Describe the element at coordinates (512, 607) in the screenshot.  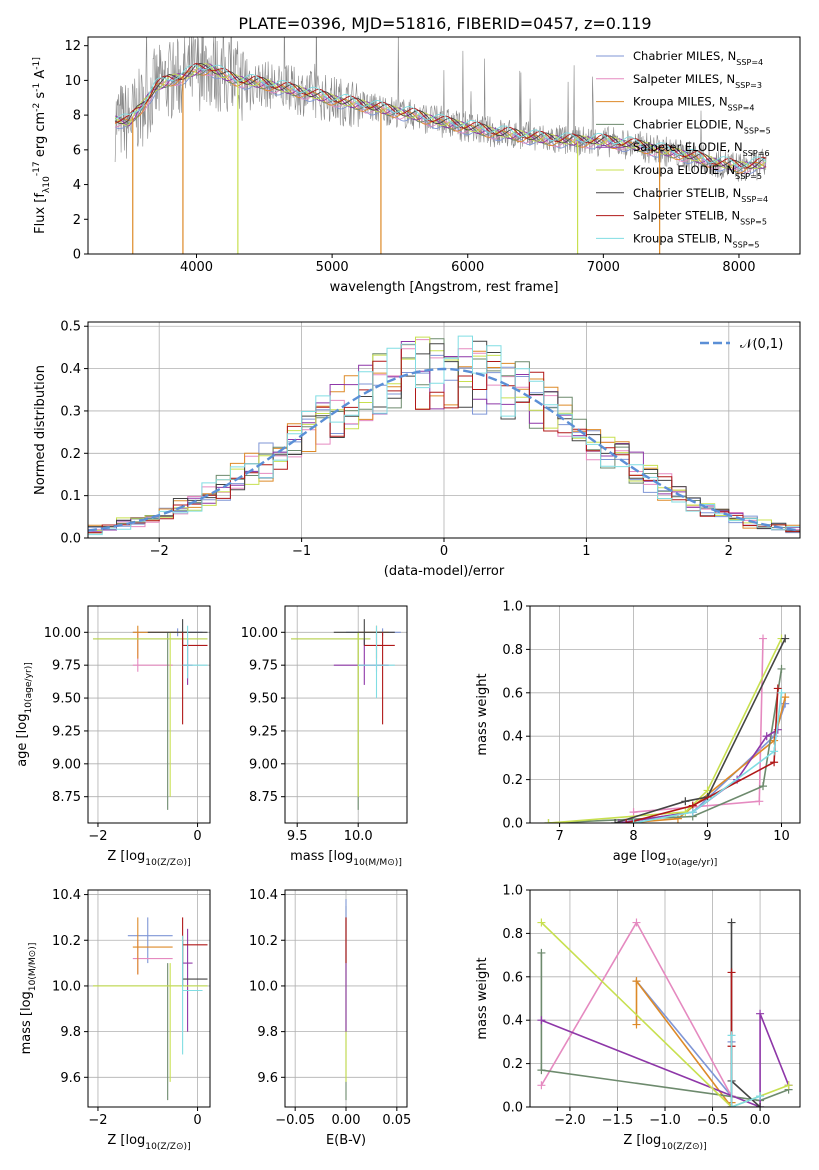
I see `weight_vs_age-ytick-label: 1.0` at that location.